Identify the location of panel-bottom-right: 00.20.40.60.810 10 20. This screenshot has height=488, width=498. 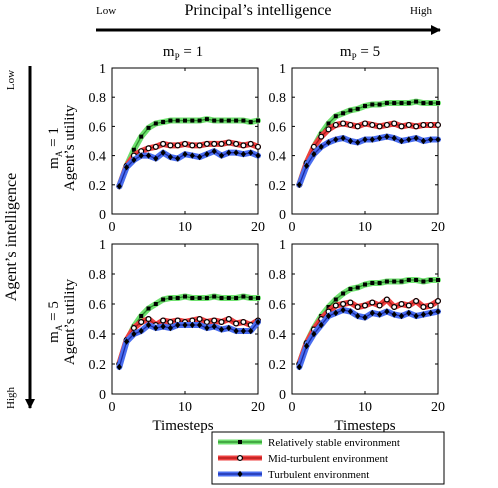
(357, 326).